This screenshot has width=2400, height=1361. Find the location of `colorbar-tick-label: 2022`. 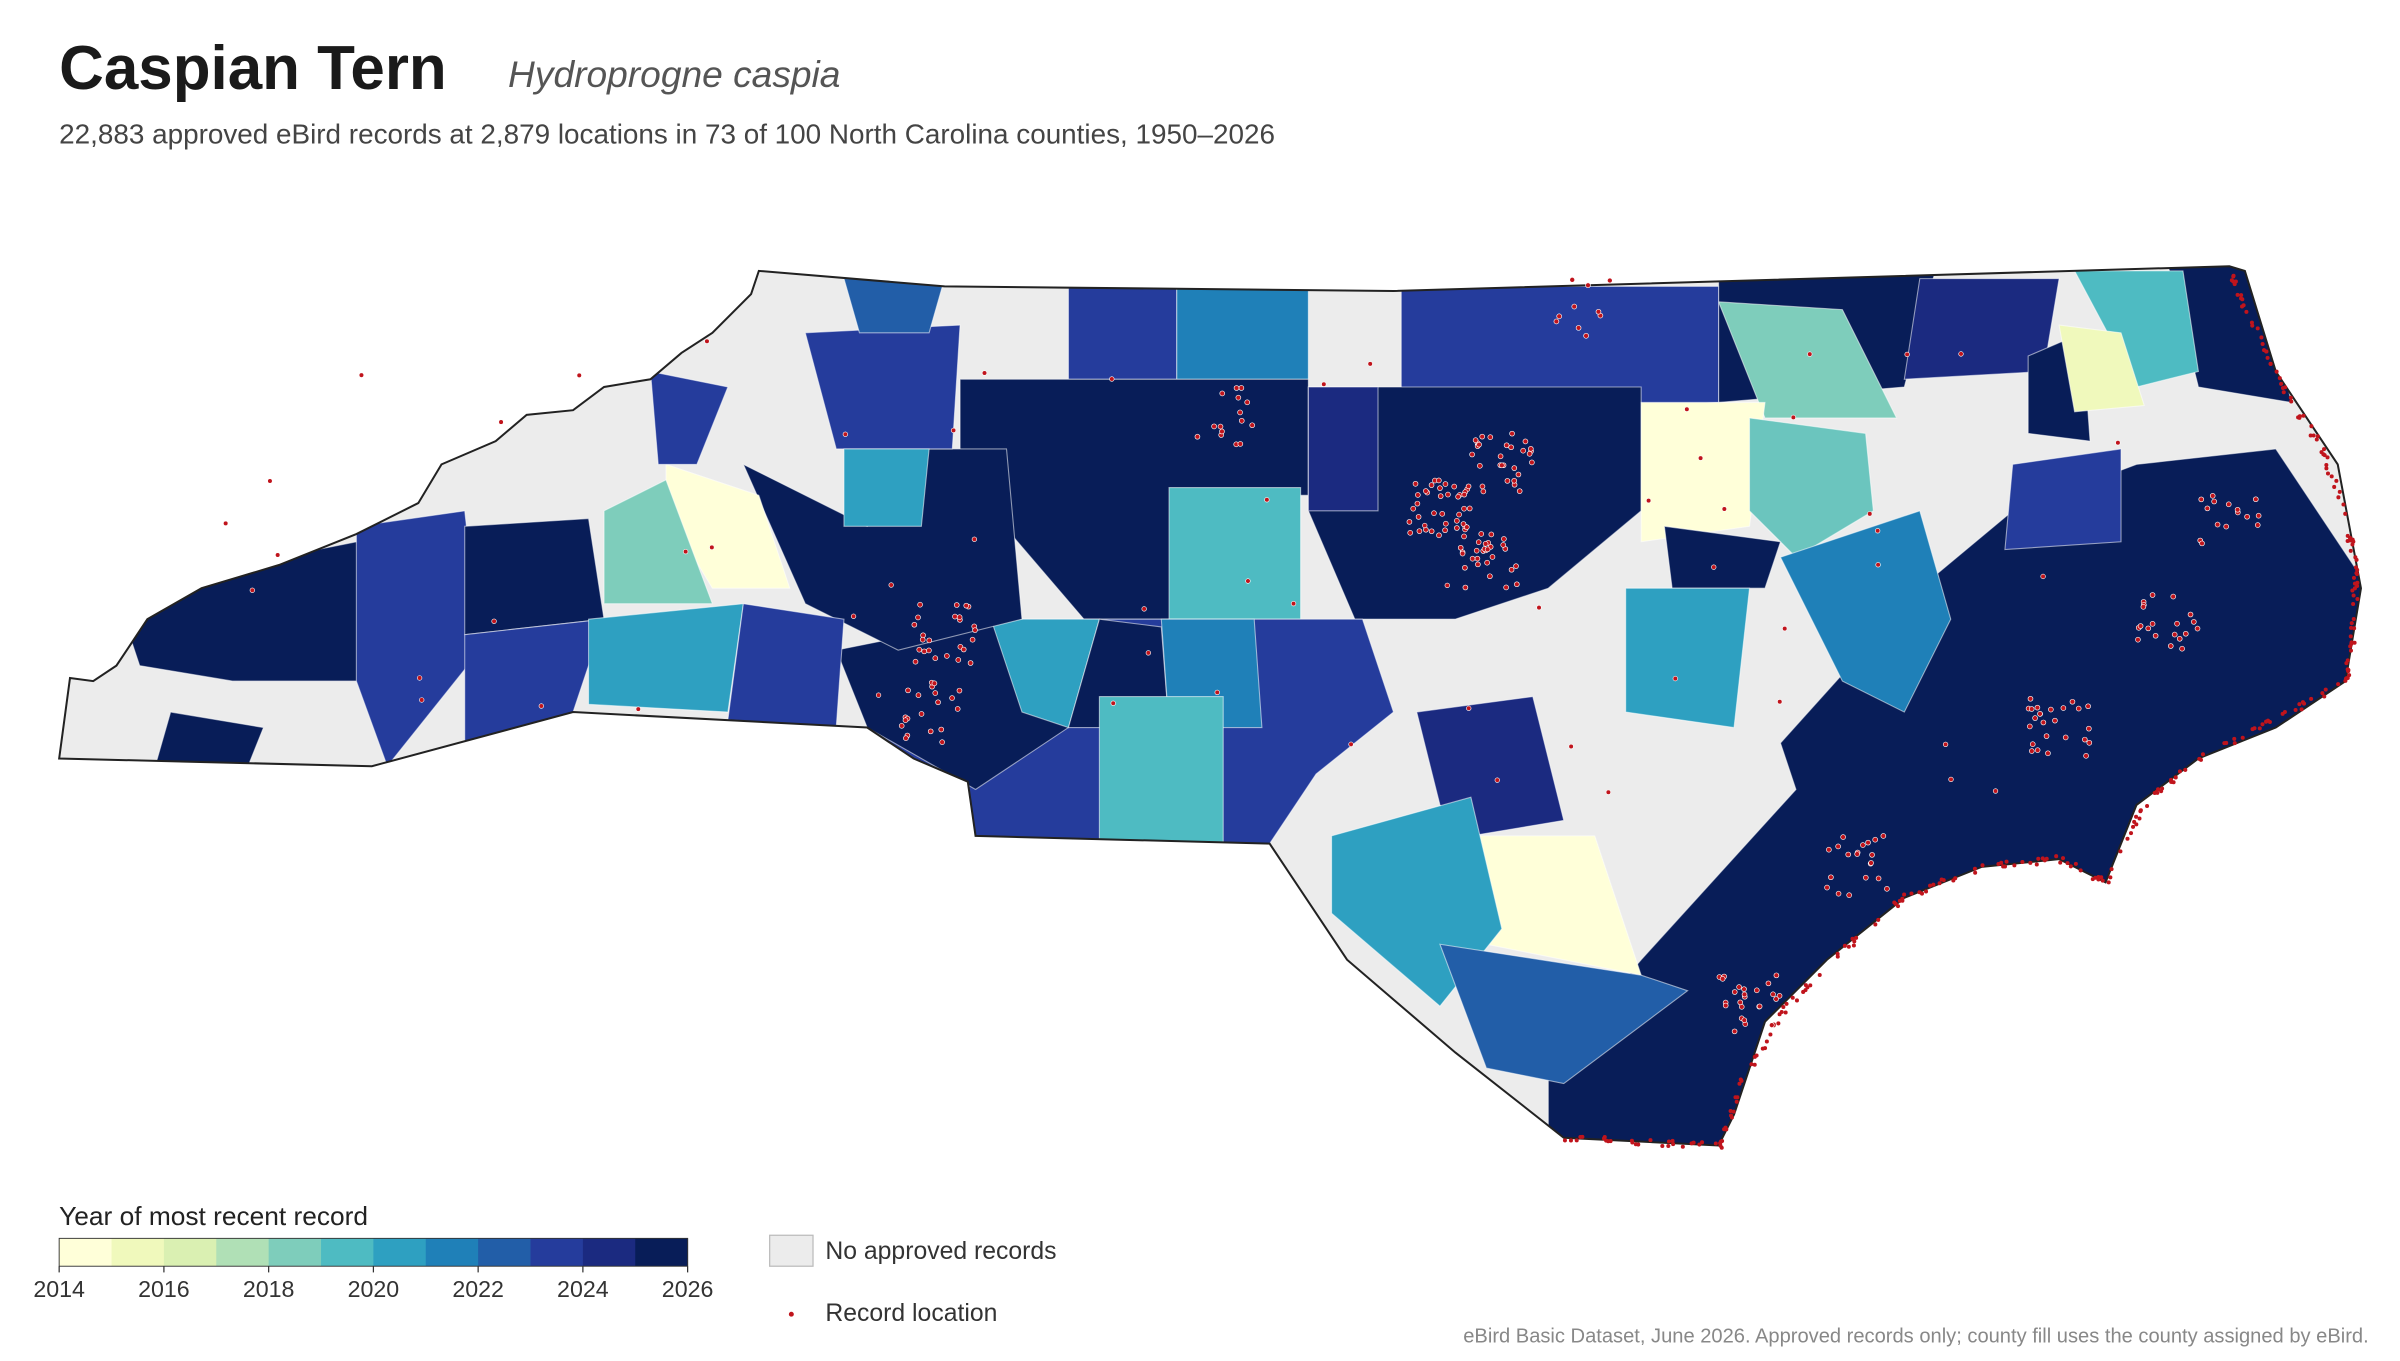

colorbar-tick-label: 2022 is located at coordinates (478, 1289).